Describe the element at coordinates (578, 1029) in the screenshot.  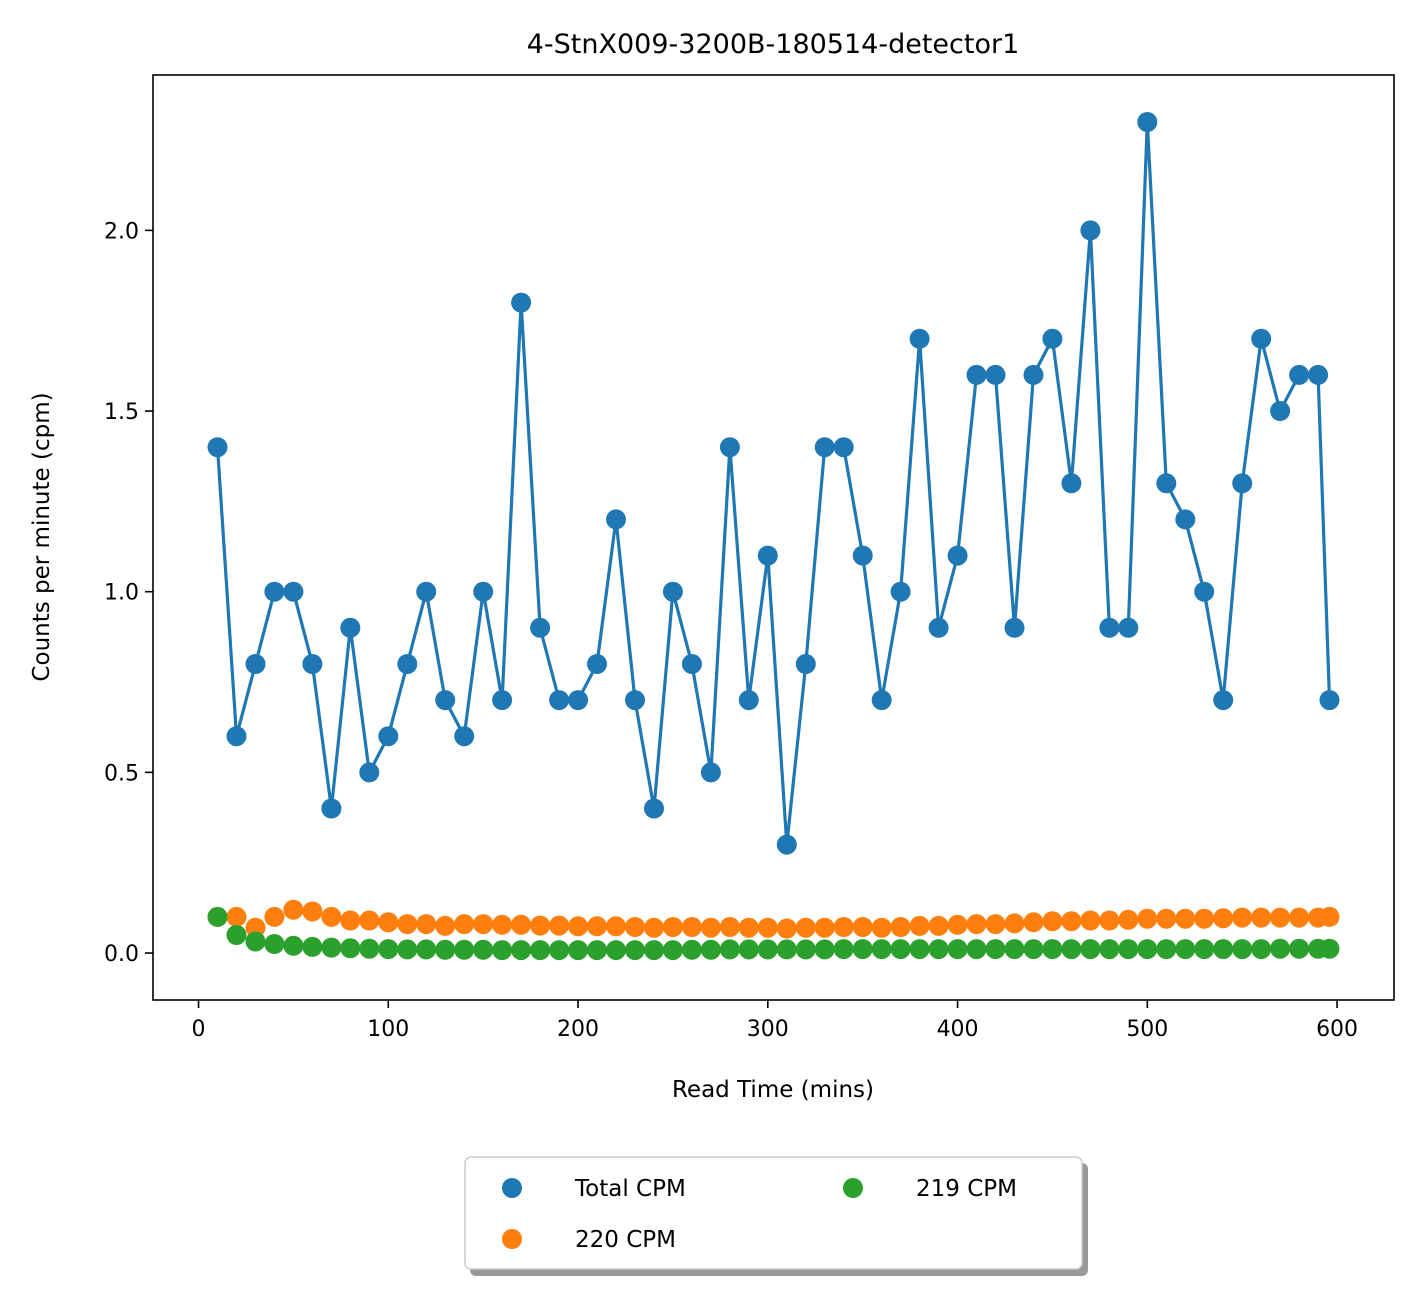
I see `x-tick-label: 200` at that location.